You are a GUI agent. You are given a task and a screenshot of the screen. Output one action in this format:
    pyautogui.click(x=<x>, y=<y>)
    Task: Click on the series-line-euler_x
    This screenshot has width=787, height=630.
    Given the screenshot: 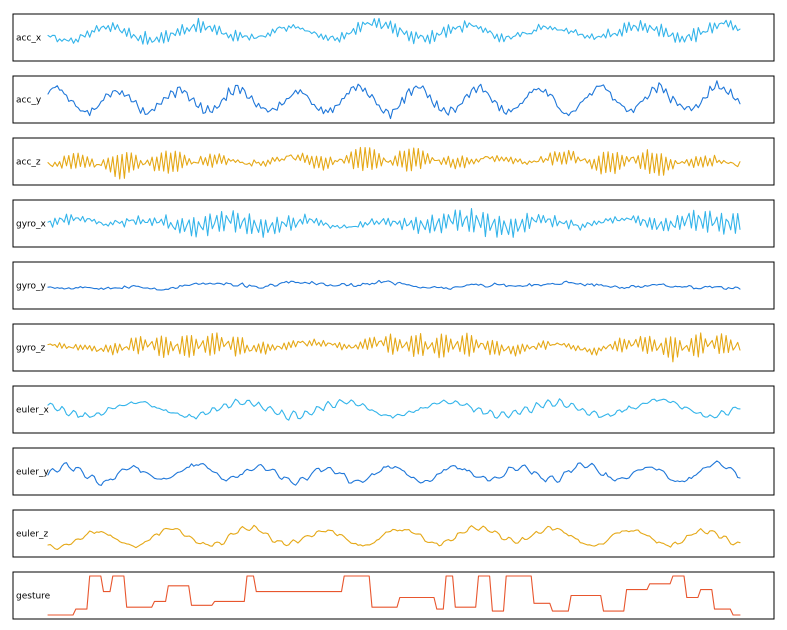 What is the action you would take?
    pyautogui.click(x=394, y=409)
    